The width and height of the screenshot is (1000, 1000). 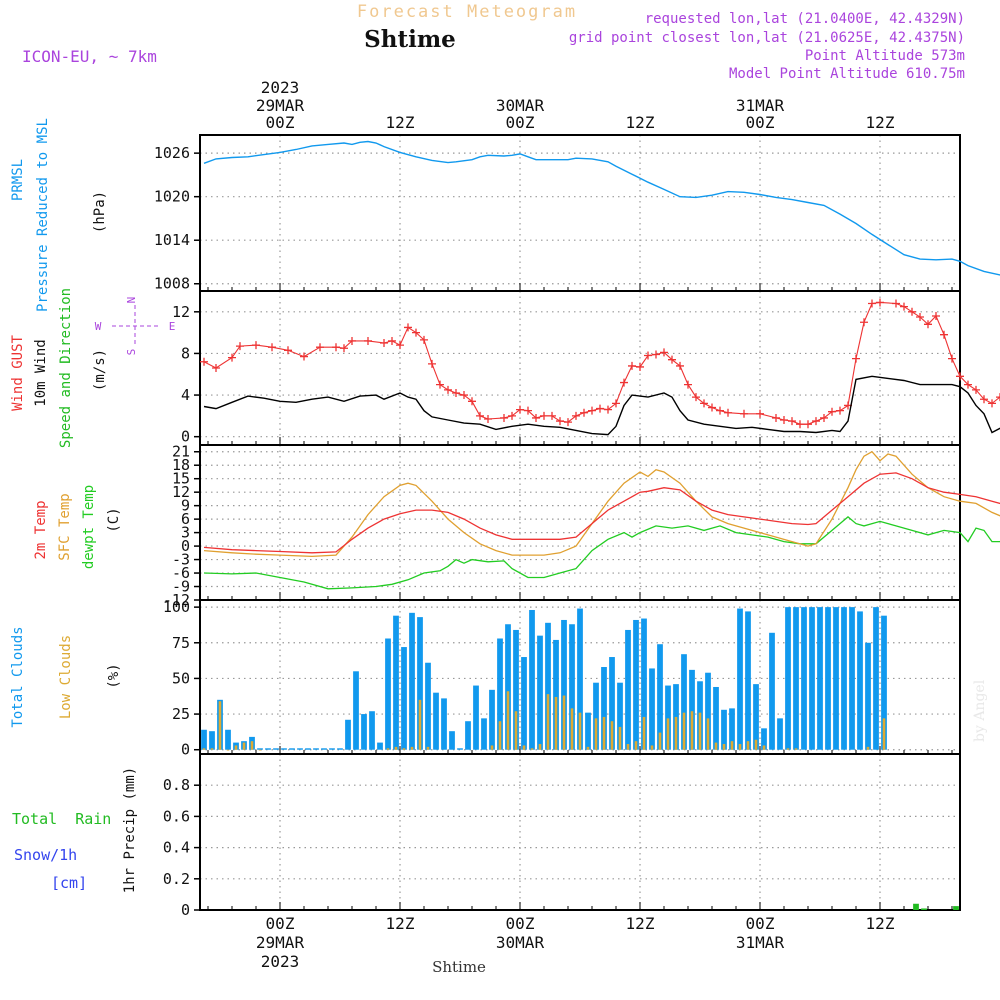 I want to click on temperature-frame, so click(x=580, y=522).